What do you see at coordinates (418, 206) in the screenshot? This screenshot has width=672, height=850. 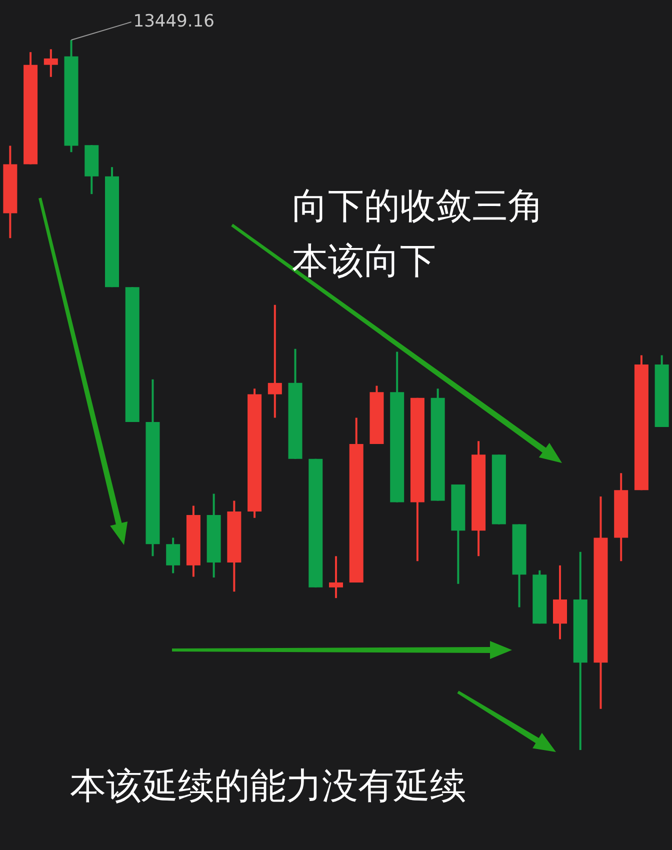 I see `annotation: 向下的收敛三角` at bounding box center [418, 206].